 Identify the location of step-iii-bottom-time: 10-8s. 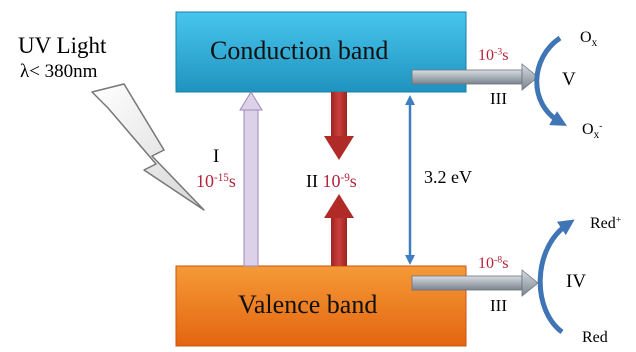
(493, 263).